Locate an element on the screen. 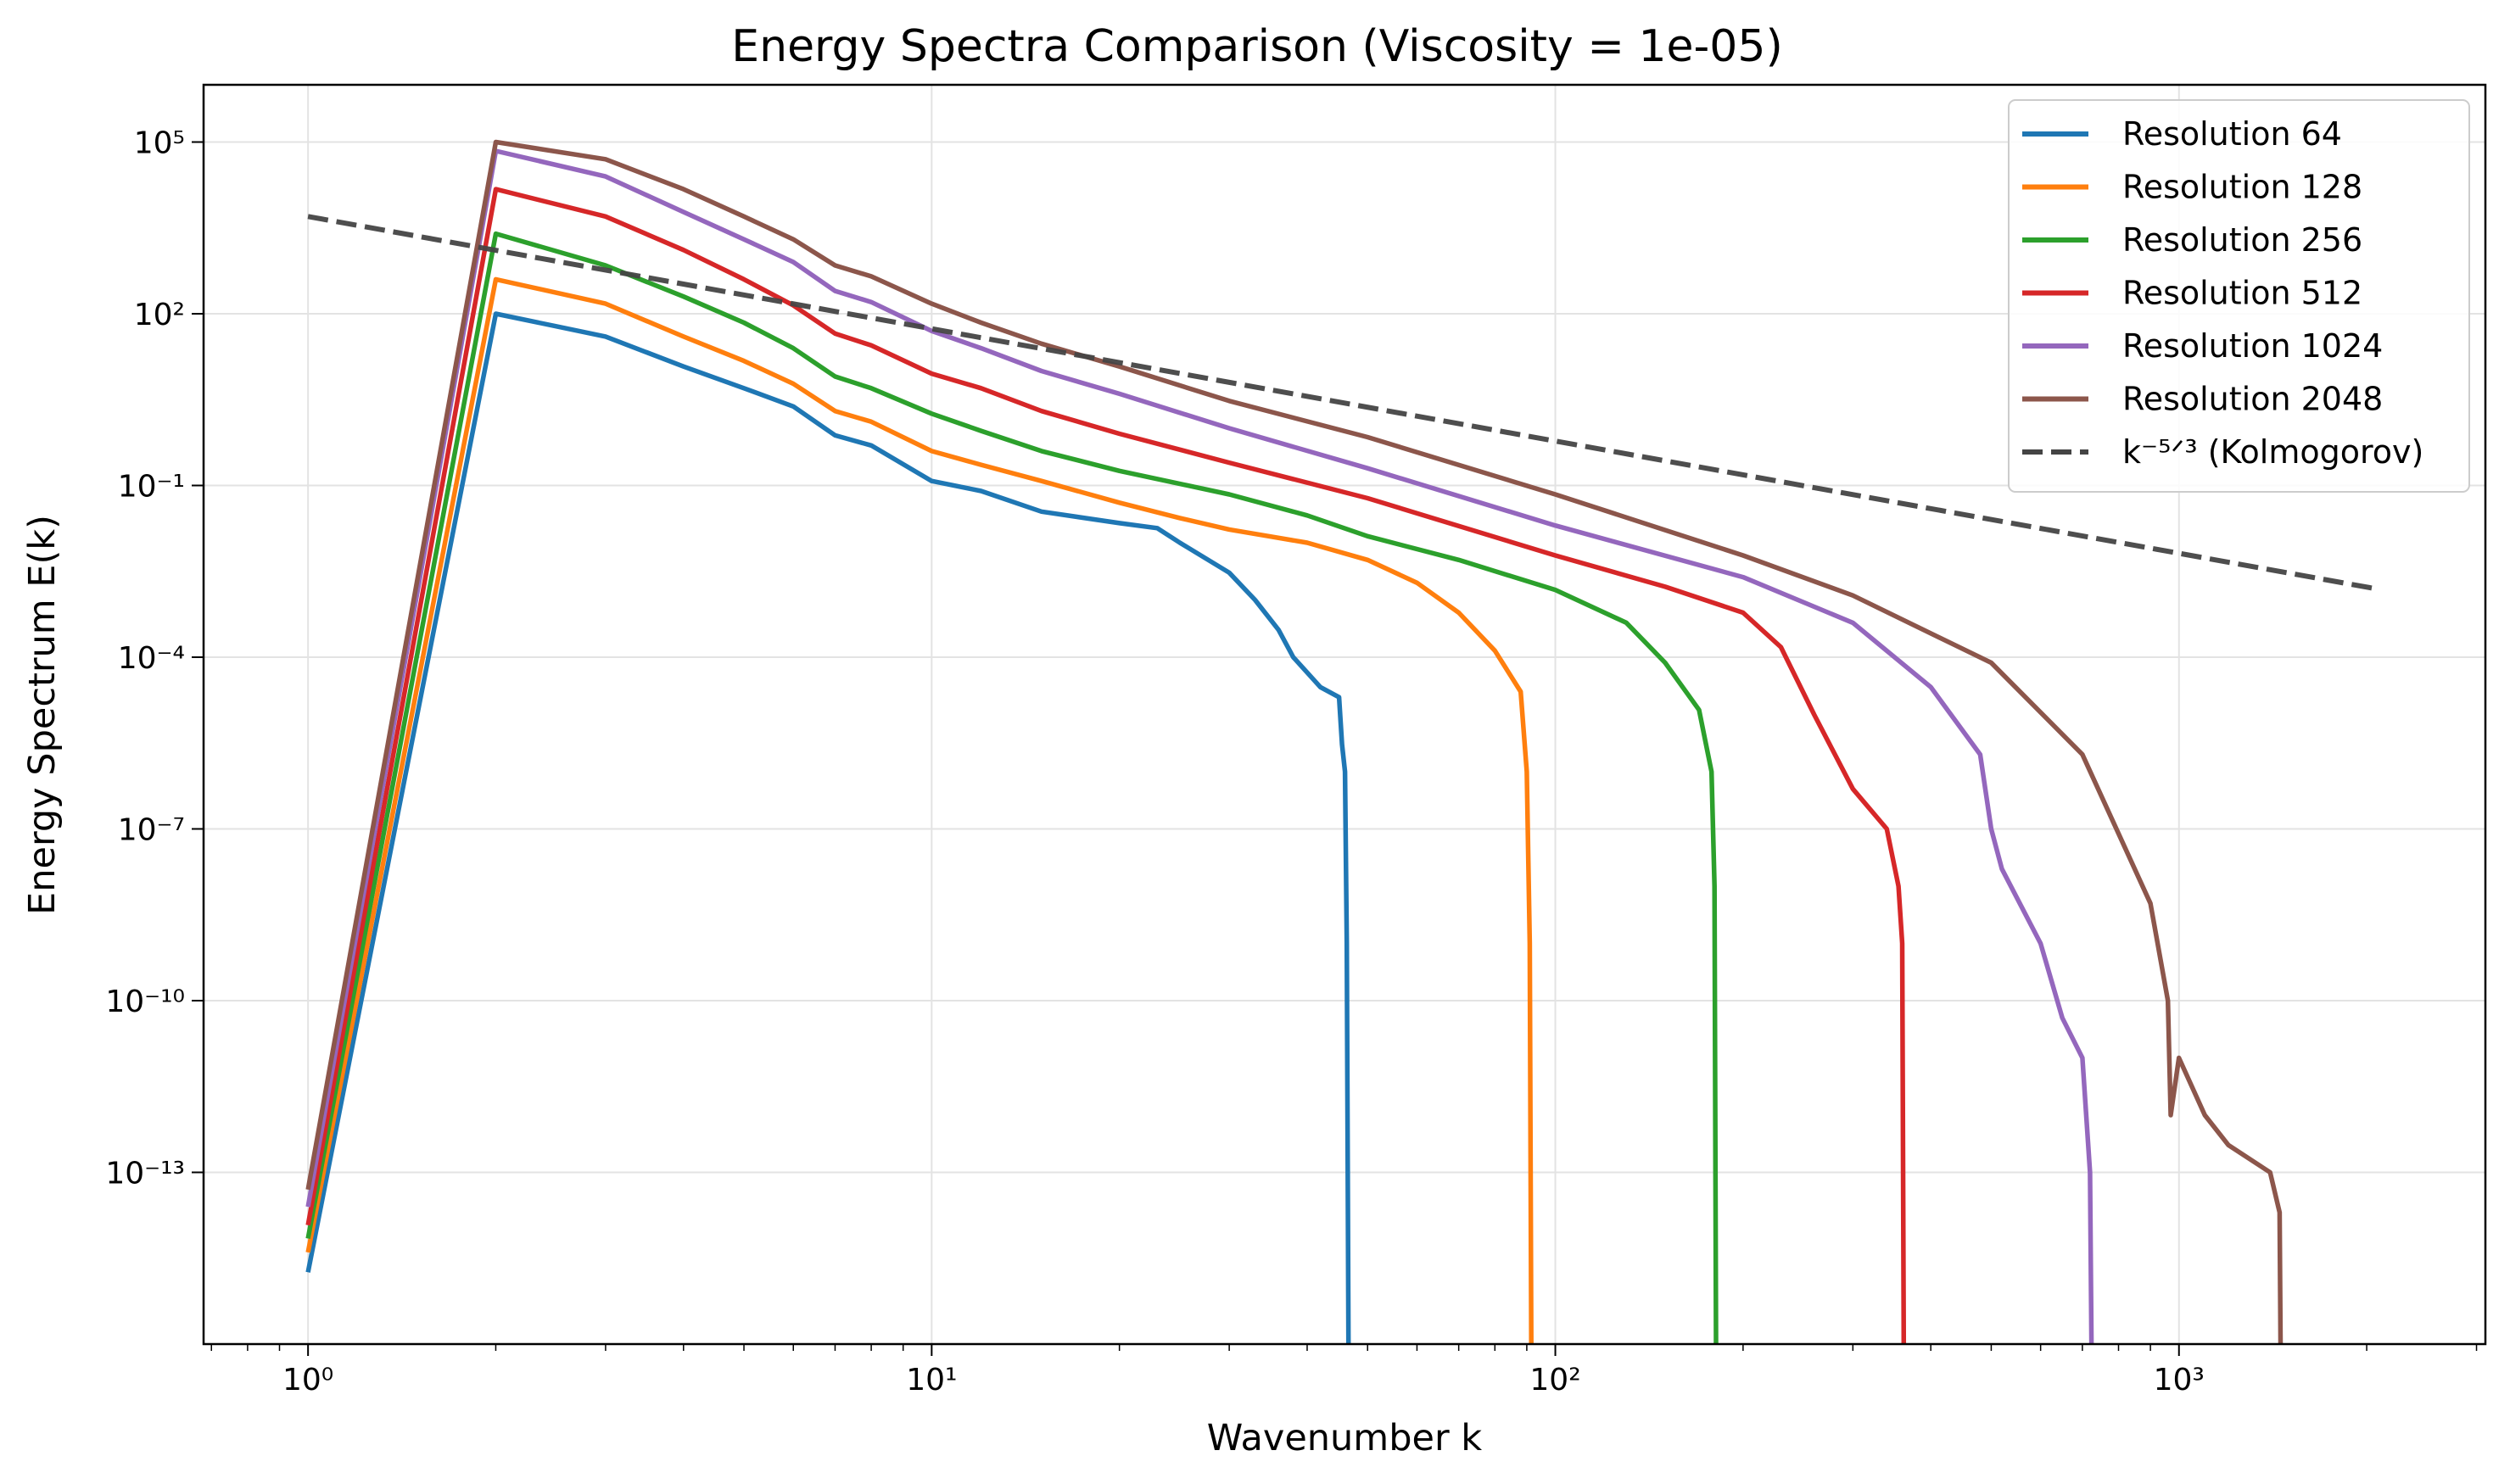 This screenshot has height=1484, width=2510. y-tick-label: 10⁵ is located at coordinates (159, 143).